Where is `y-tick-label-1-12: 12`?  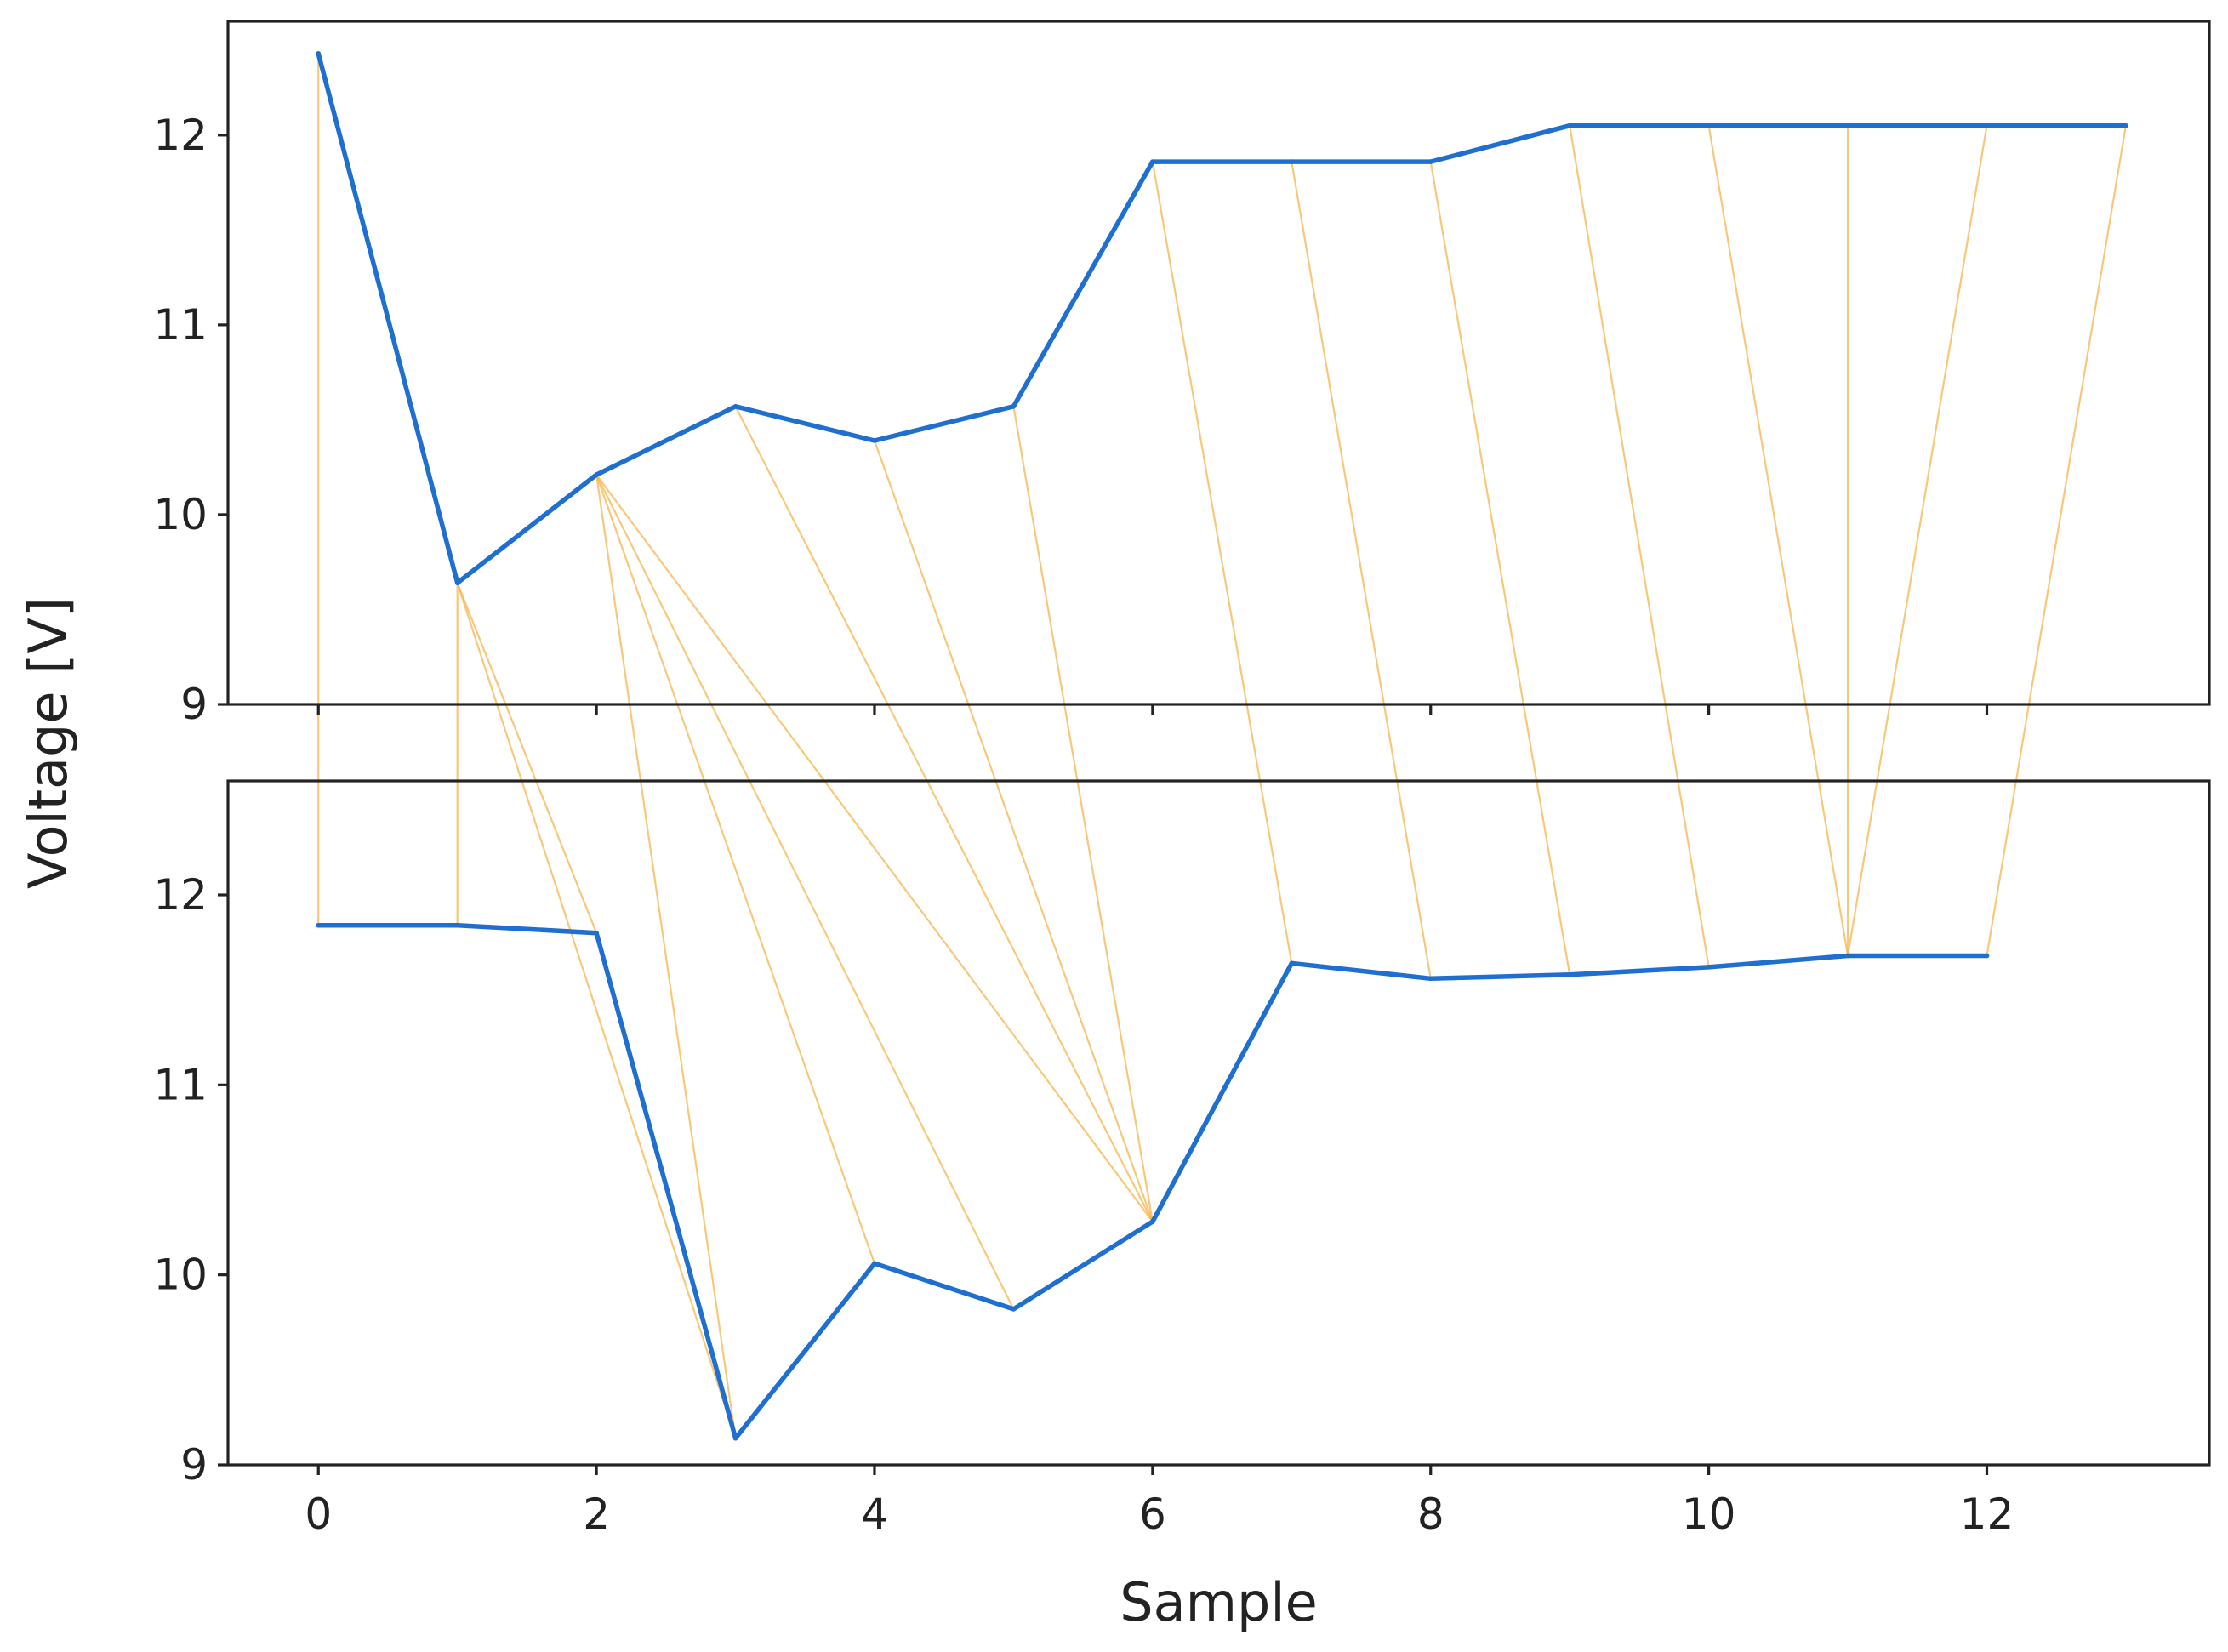 y-tick-label-1-12: 12 is located at coordinates (181, 135).